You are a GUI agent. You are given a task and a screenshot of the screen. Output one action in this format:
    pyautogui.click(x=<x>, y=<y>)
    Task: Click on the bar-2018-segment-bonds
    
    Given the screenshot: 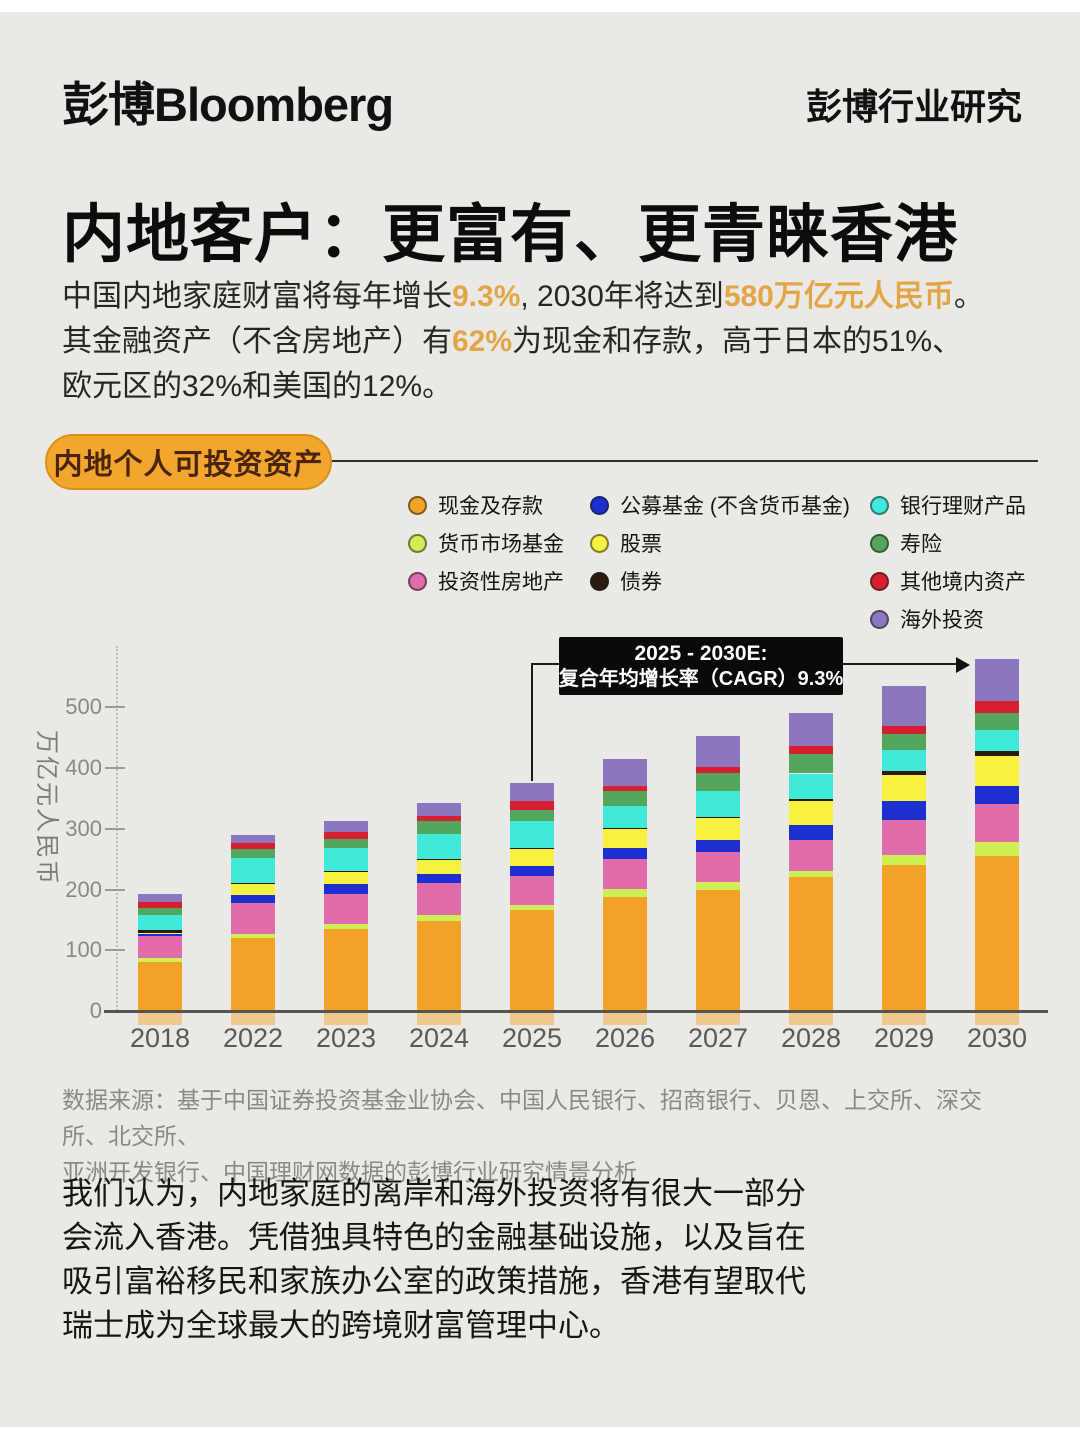 What is the action you would take?
    pyautogui.click(x=160, y=931)
    